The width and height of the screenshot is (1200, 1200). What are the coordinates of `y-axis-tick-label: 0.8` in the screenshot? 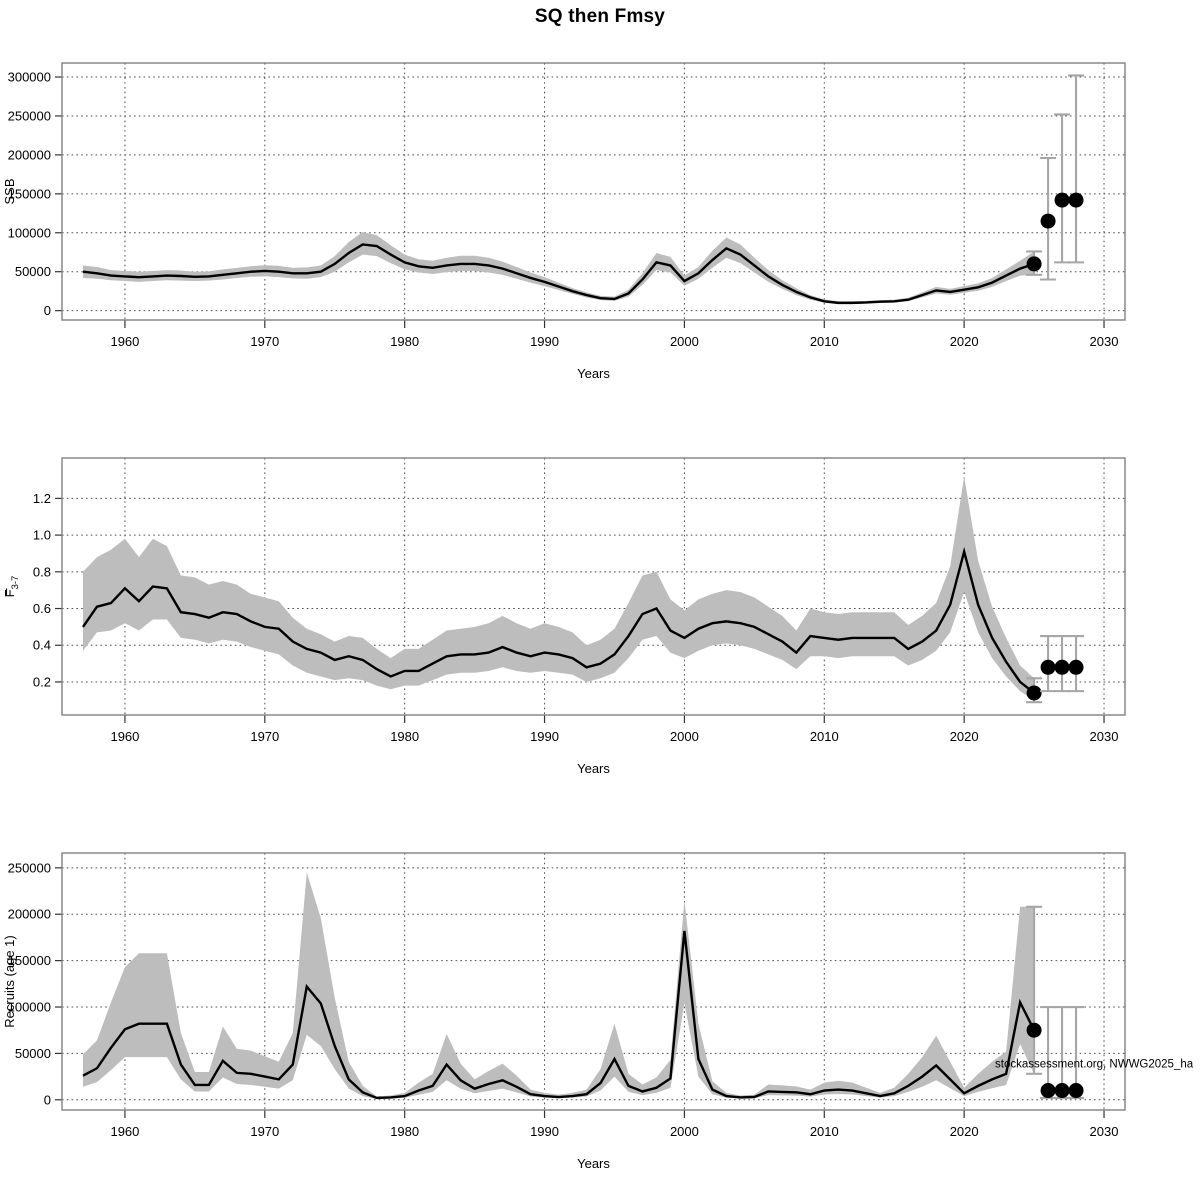 It's located at (42, 571).